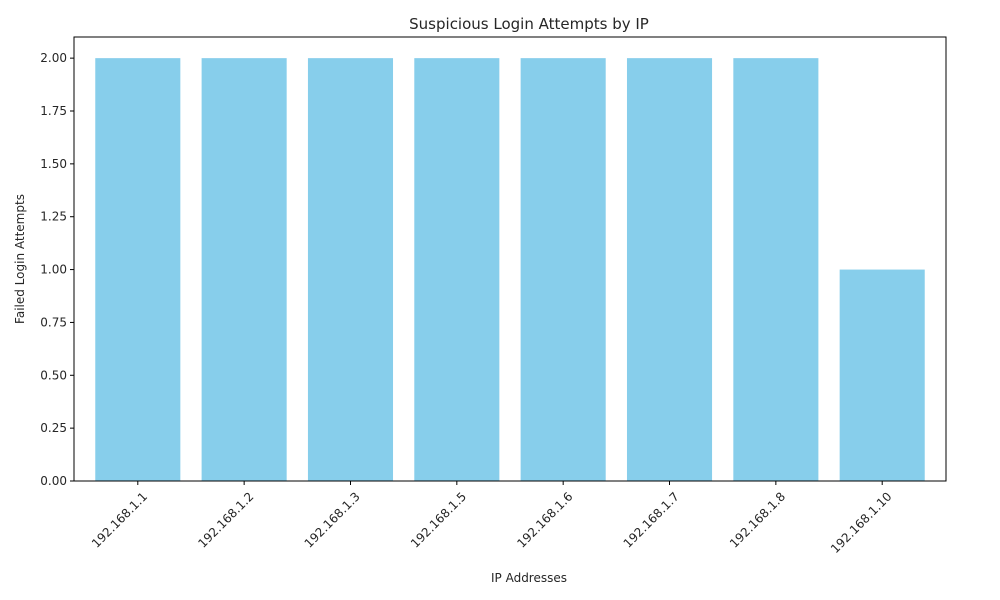 This screenshot has height=600, width=1000. I want to click on y-axis-label: Failed Login Attempts, so click(20, 259).